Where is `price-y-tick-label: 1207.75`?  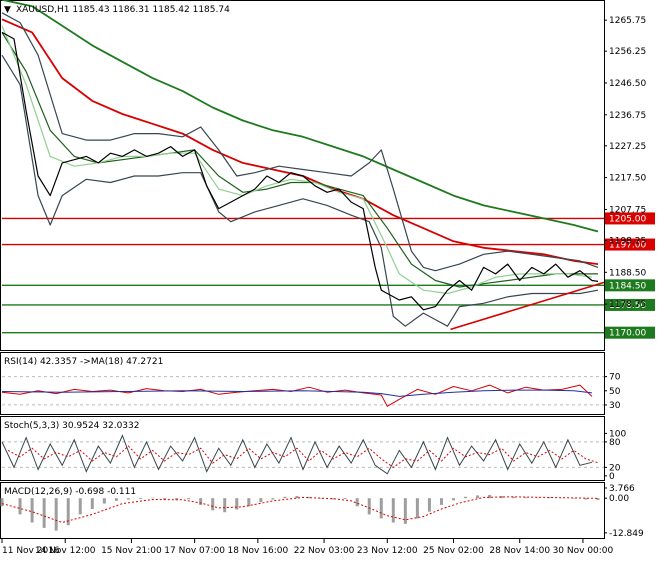
price-y-tick-label: 1207.75 is located at coordinates (627, 210).